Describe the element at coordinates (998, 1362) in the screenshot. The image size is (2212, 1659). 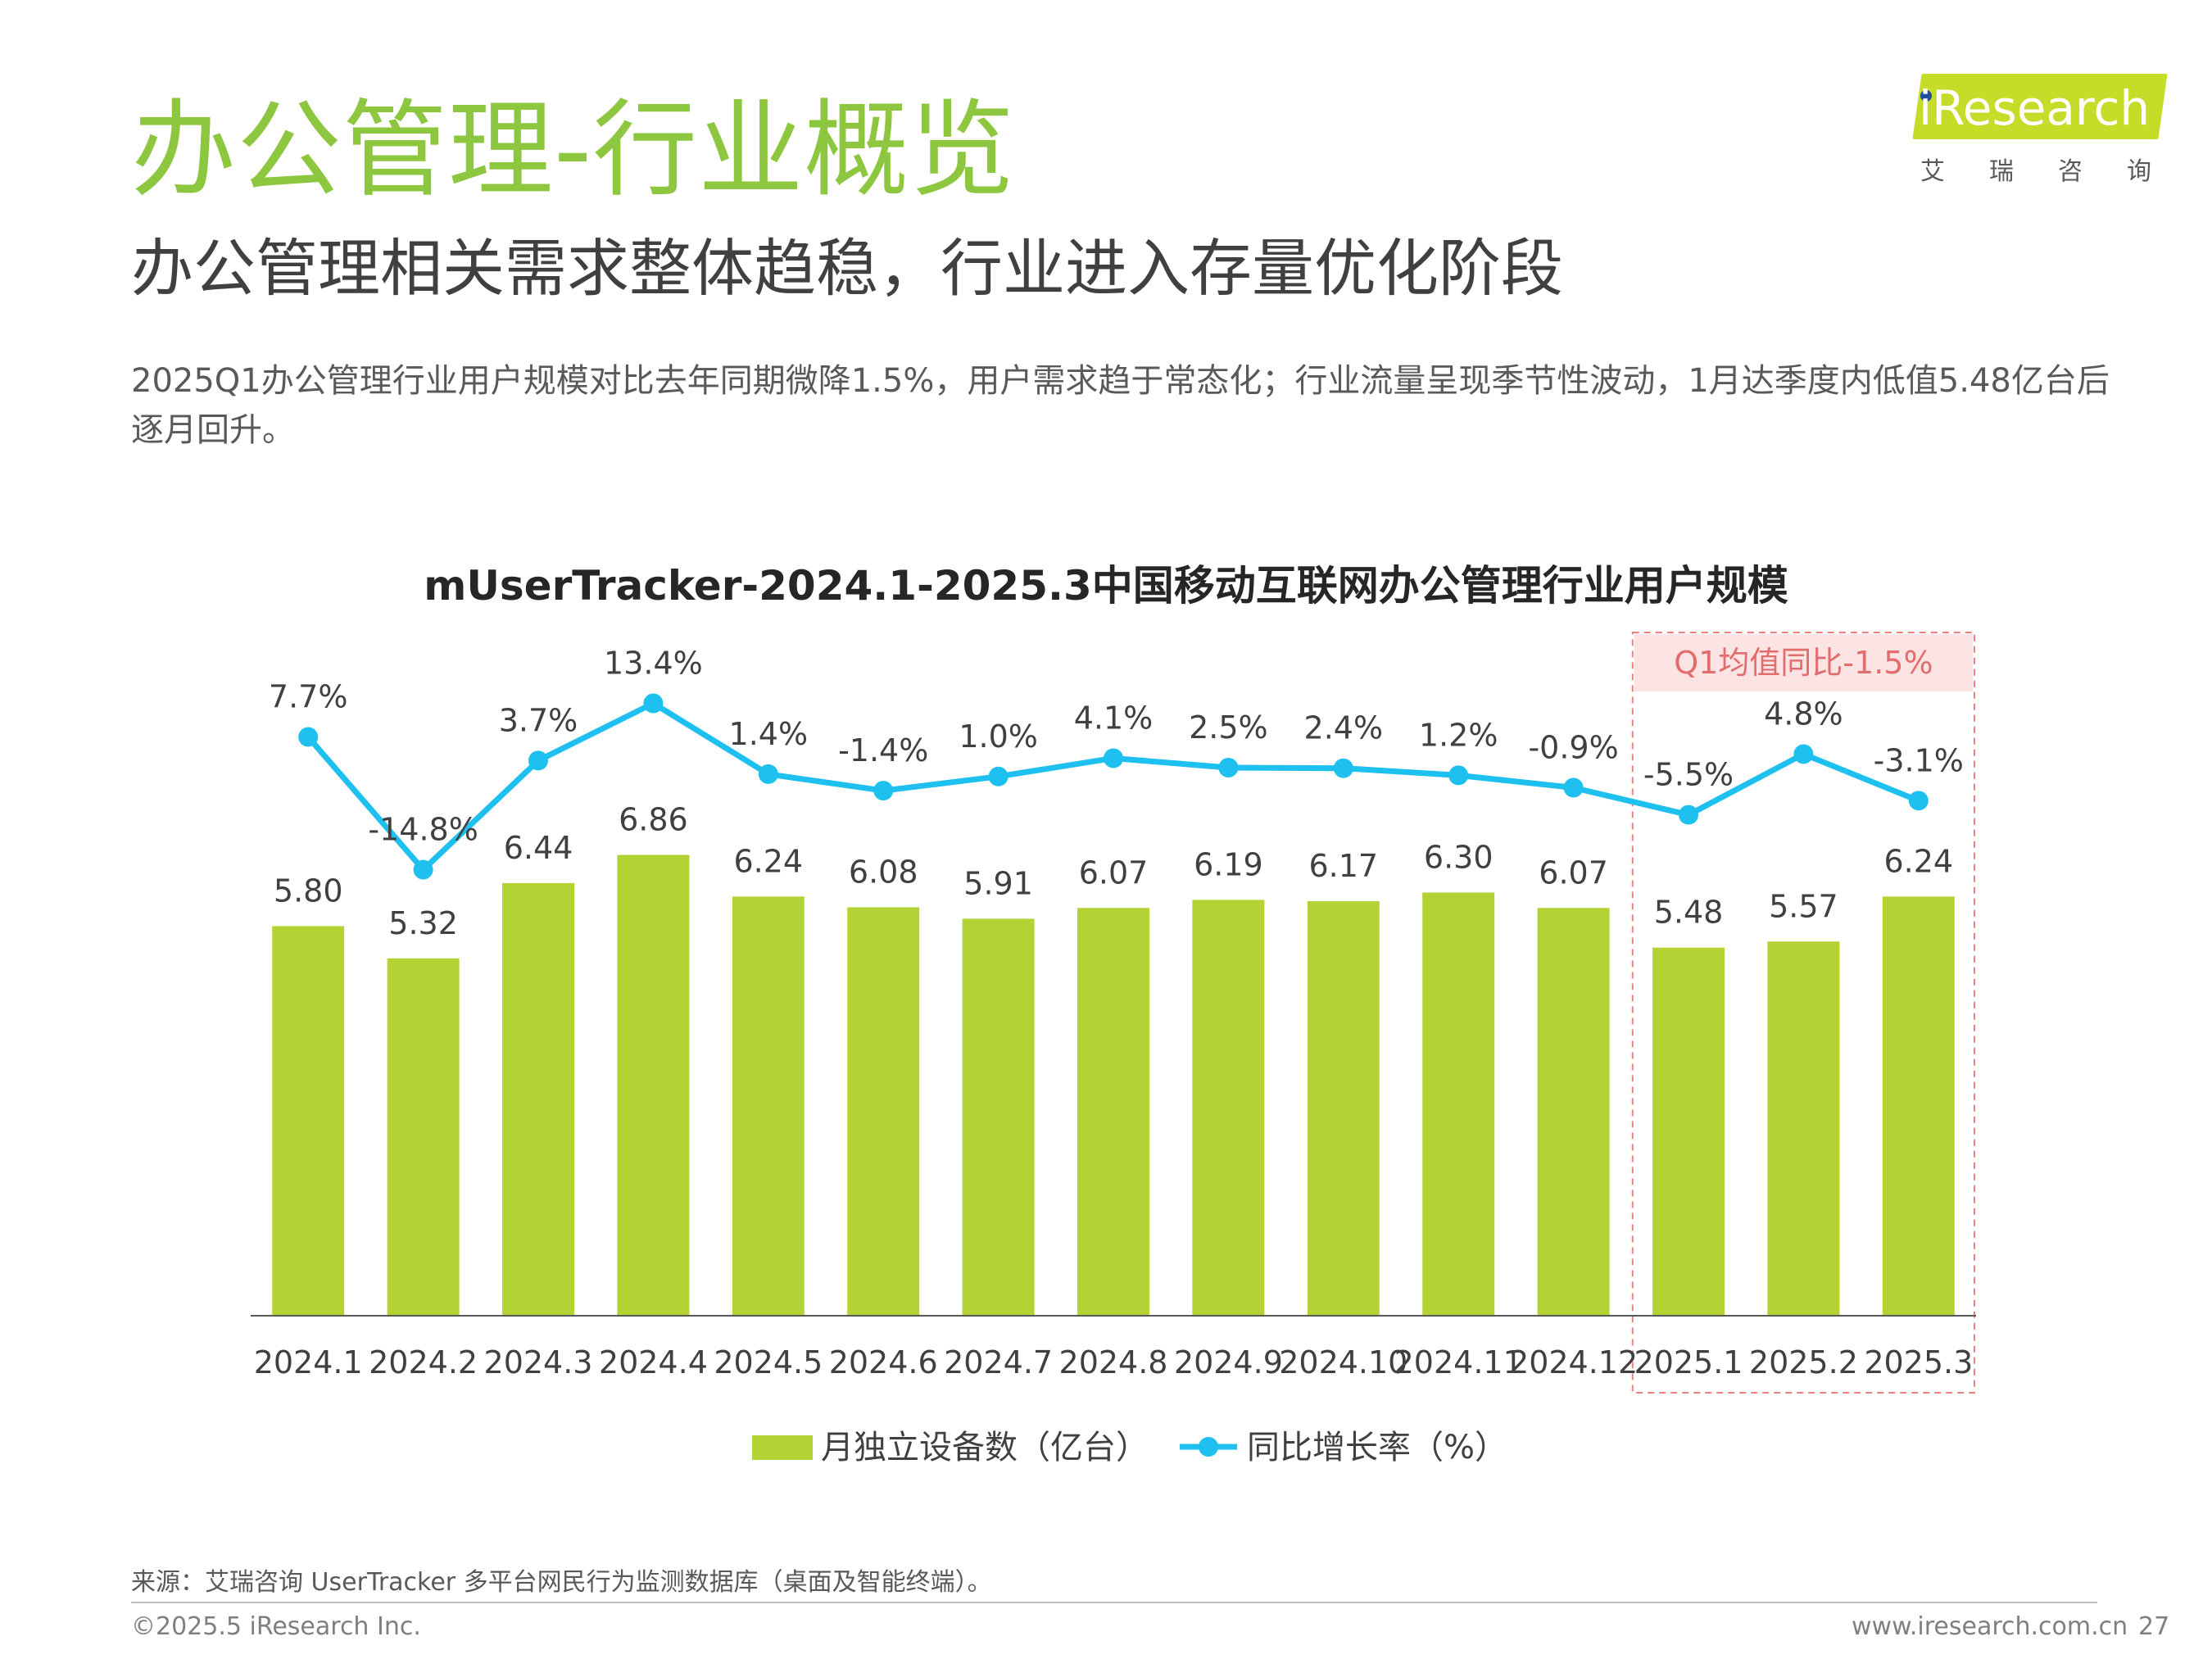
I see `x-tick-2024.7: 2024.7` at that location.